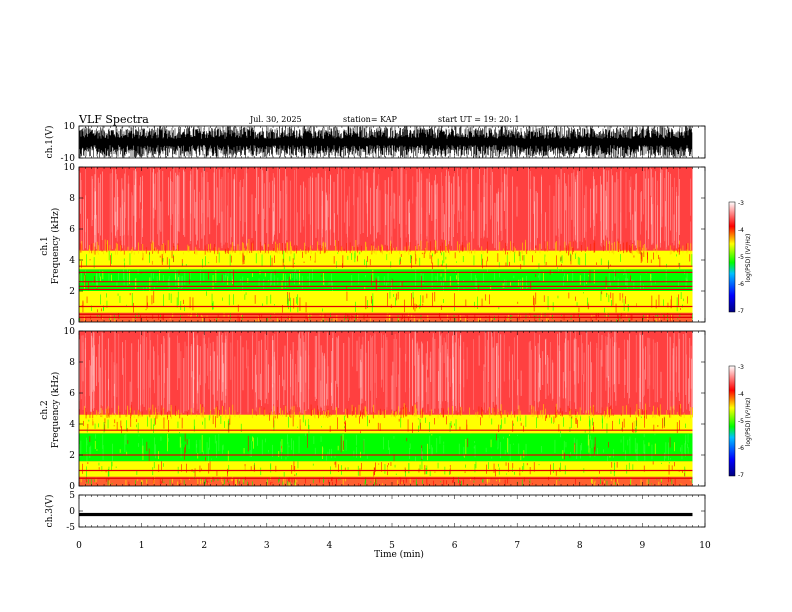 Image resolution: width=792 pixels, height=612 pixels. What do you see at coordinates (72, 363) in the screenshot?
I see `y-tick-label: 8` at bounding box center [72, 363].